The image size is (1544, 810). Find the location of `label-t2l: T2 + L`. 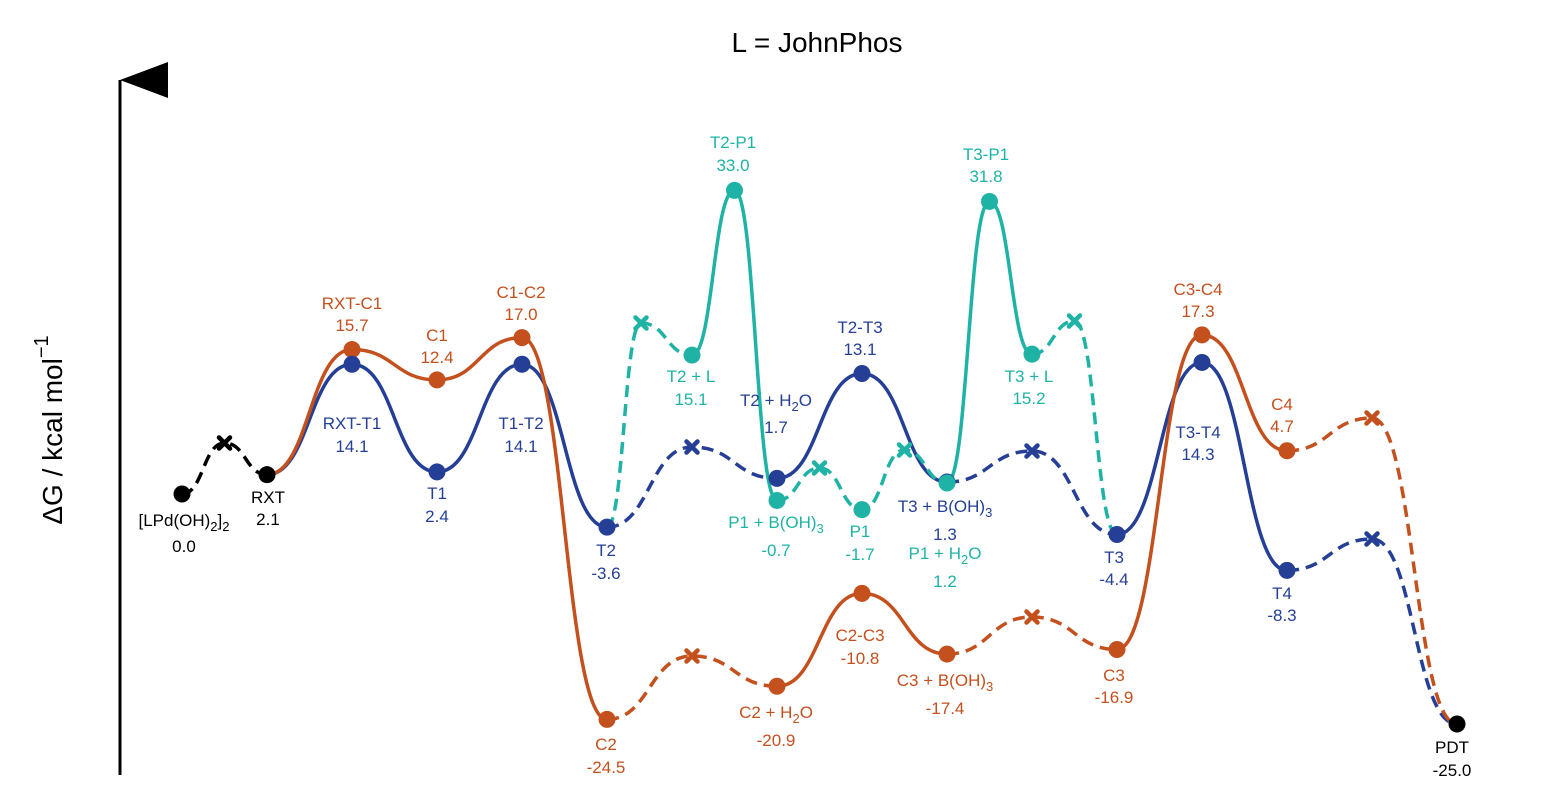

label-t2l: T2 + L is located at coordinates (691, 376).